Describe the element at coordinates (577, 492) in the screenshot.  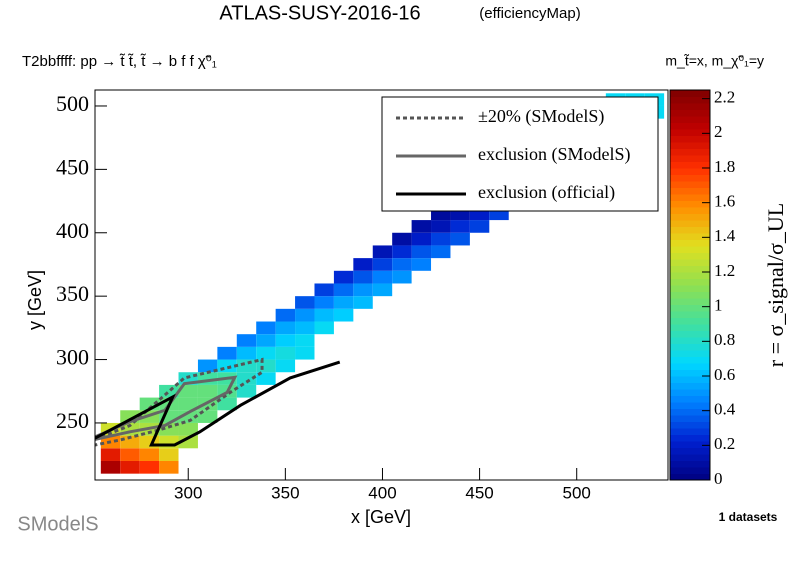
I see `x-tick-label: 500` at that location.